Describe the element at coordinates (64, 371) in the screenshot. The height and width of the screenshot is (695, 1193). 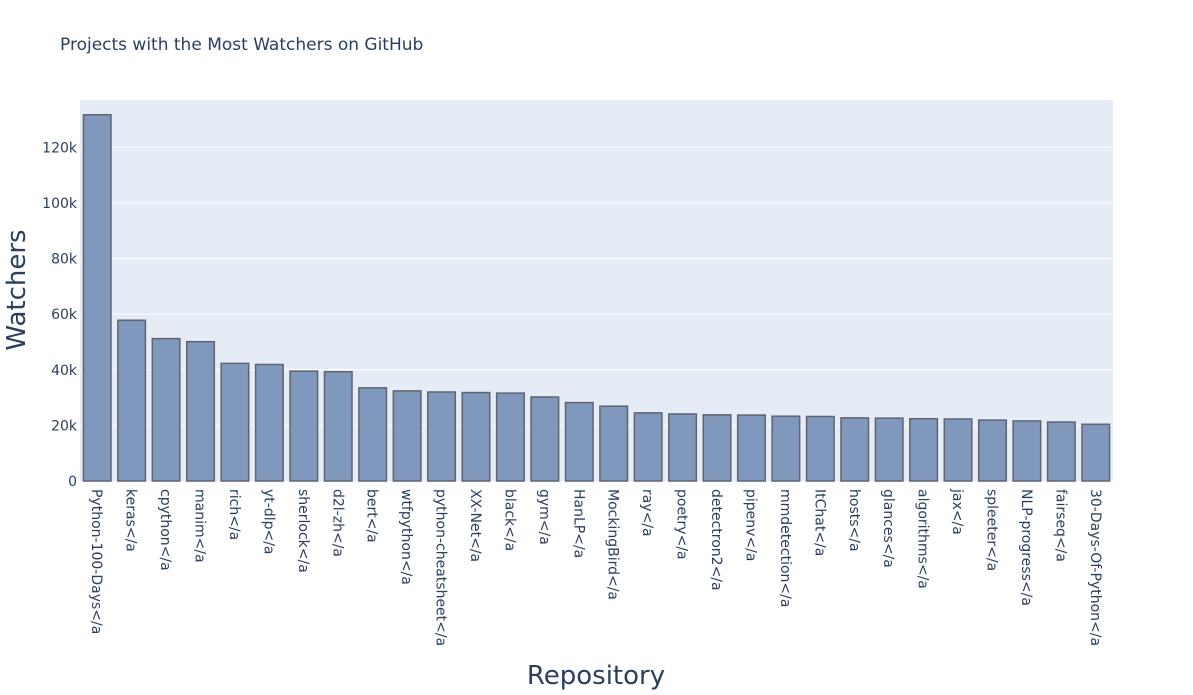
I see `y-tick-label: 40k` at that location.